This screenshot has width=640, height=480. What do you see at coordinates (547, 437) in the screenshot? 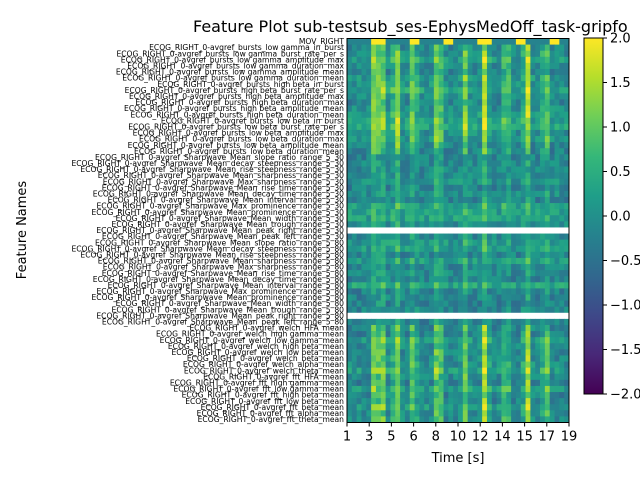
I see `x-tick-label: 17` at bounding box center [547, 437].